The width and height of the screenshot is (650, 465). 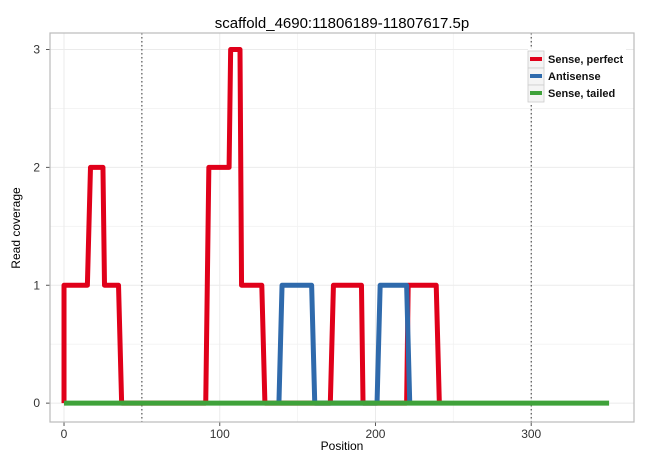 What do you see at coordinates (342, 23) in the screenshot?
I see `chart-title: scaffold_4690:11806189-11807617.5p` at bounding box center [342, 23].